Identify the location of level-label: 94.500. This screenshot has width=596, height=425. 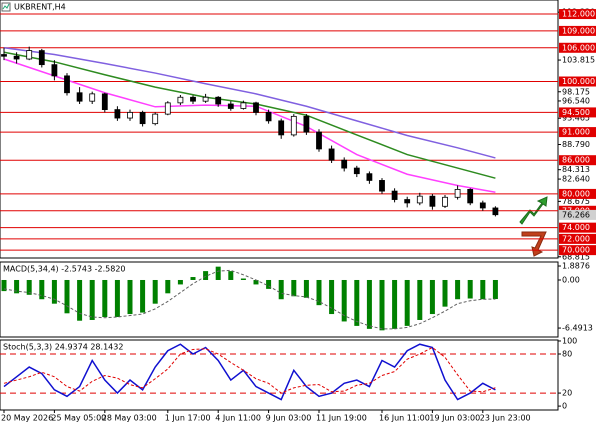
(576, 112).